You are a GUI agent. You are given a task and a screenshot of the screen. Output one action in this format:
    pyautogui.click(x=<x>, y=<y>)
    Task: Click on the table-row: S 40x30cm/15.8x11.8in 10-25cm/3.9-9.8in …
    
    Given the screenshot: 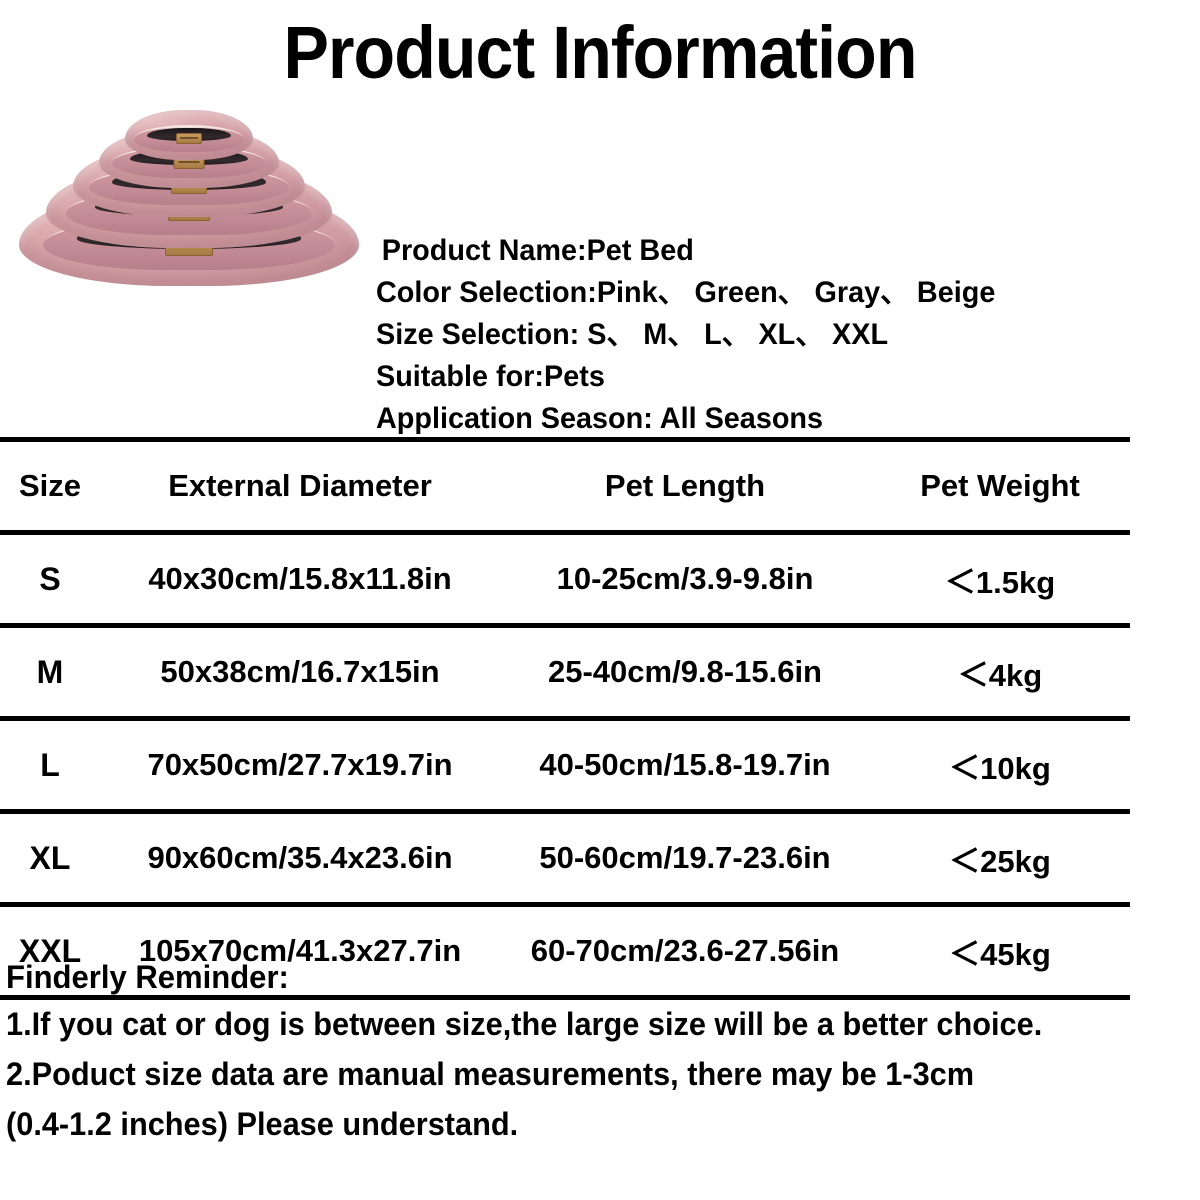 What is the action you would take?
    pyautogui.click(x=565, y=579)
    